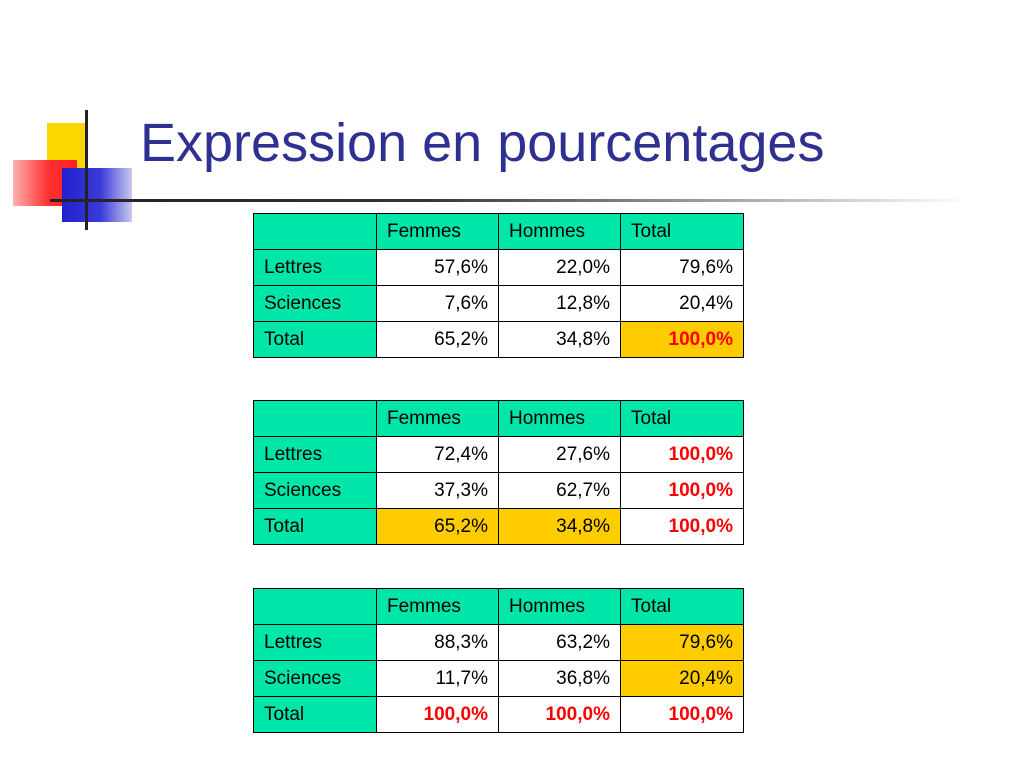  What do you see at coordinates (482, 143) in the screenshot?
I see `slide-title: Expression en pourcentages` at bounding box center [482, 143].